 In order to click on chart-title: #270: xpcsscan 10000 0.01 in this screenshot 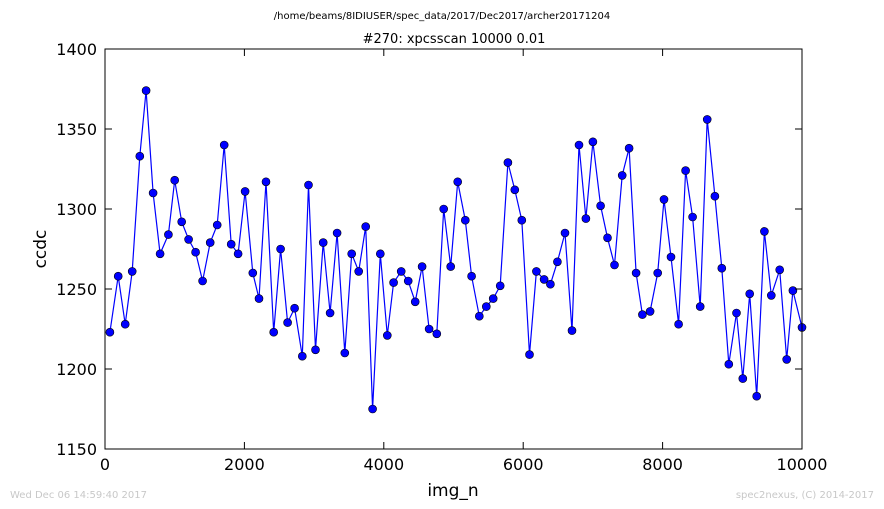, I will do `click(454, 39)`.